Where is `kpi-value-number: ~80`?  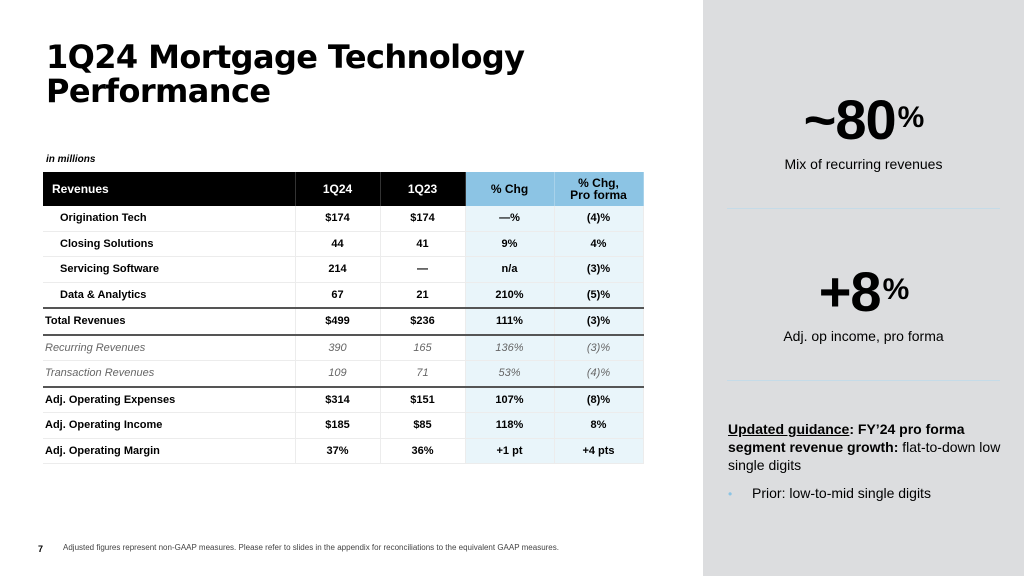
kpi-value-number: ~80 is located at coordinates (850, 119).